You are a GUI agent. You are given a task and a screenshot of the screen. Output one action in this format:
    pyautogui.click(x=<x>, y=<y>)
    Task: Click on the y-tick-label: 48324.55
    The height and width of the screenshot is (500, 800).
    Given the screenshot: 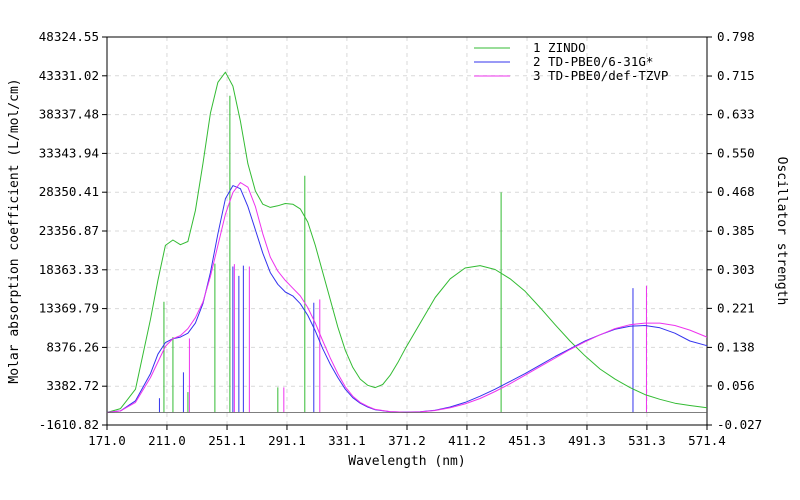 What is the action you would take?
    pyautogui.click(x=69, y=36)
    